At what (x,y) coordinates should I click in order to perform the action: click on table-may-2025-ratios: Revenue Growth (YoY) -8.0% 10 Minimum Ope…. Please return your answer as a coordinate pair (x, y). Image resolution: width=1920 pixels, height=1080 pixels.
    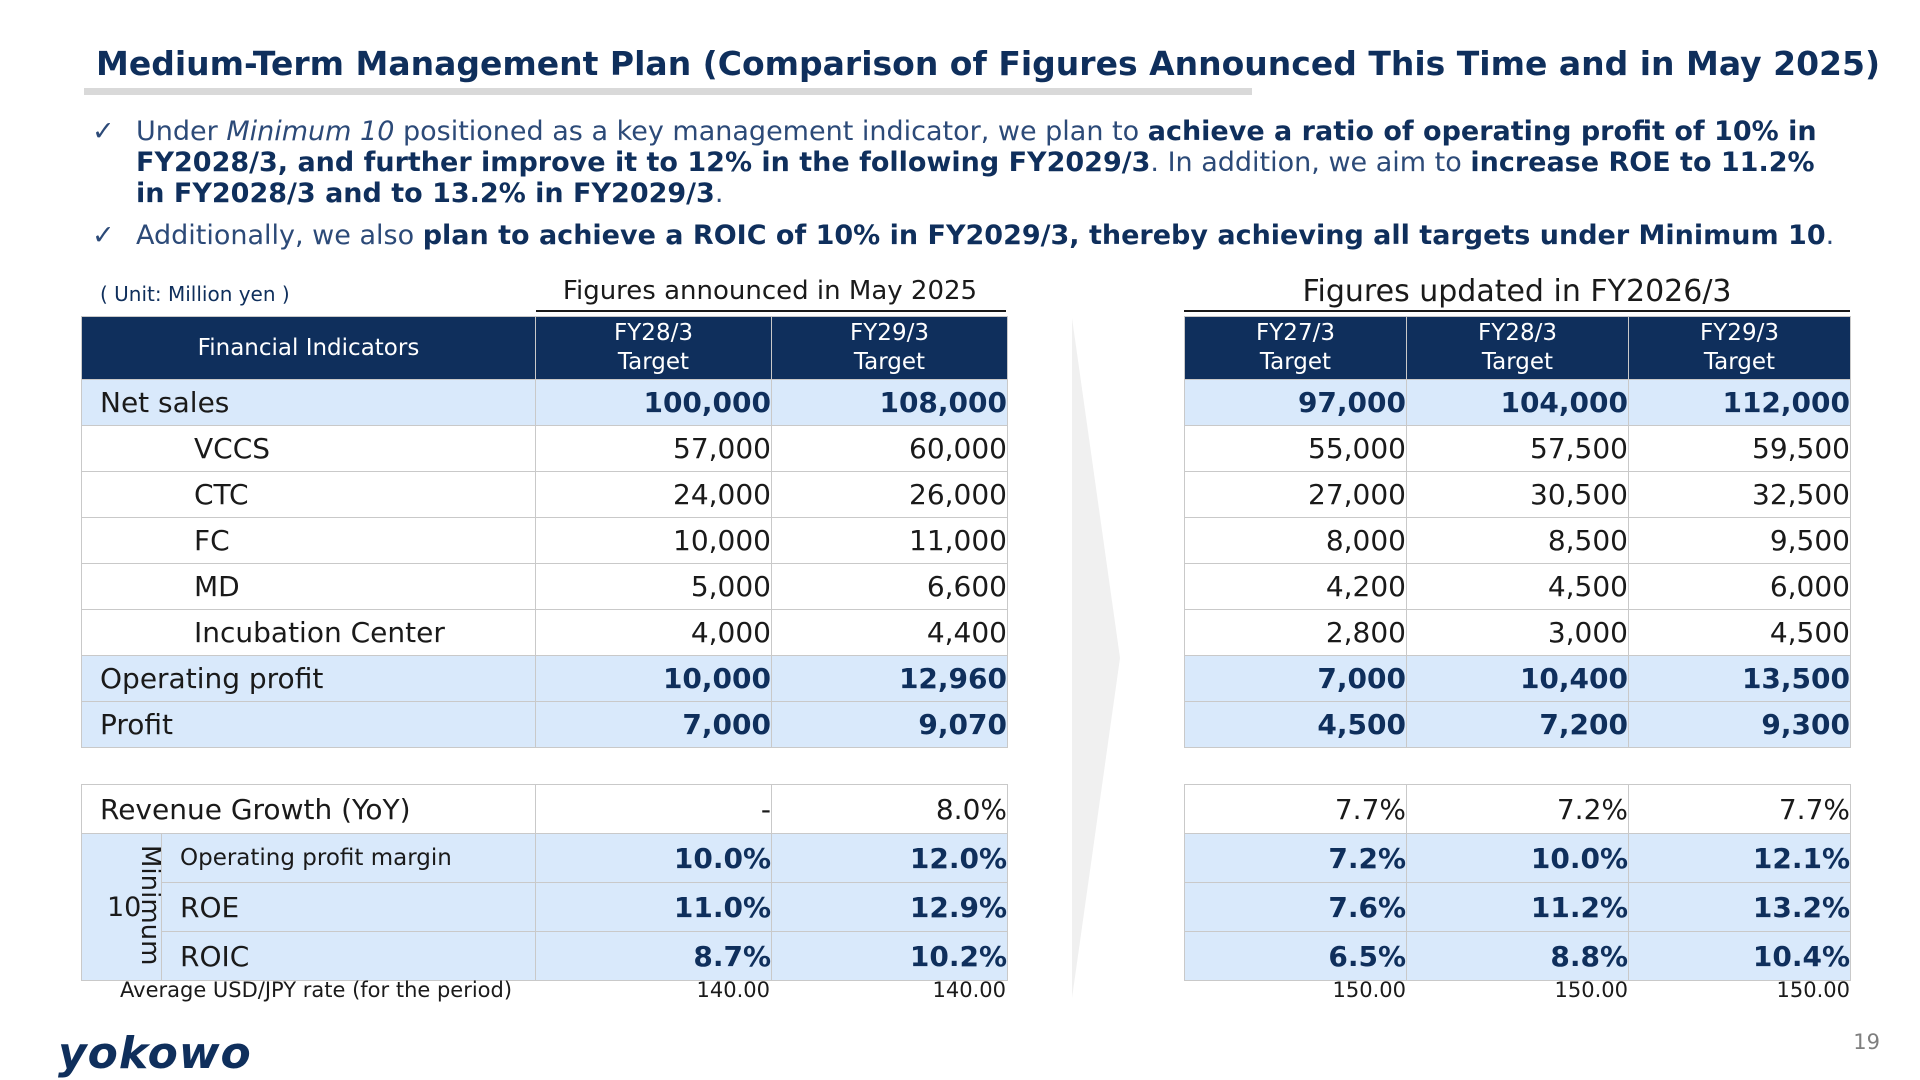
    Looking at the image, I should click on (544, 882).